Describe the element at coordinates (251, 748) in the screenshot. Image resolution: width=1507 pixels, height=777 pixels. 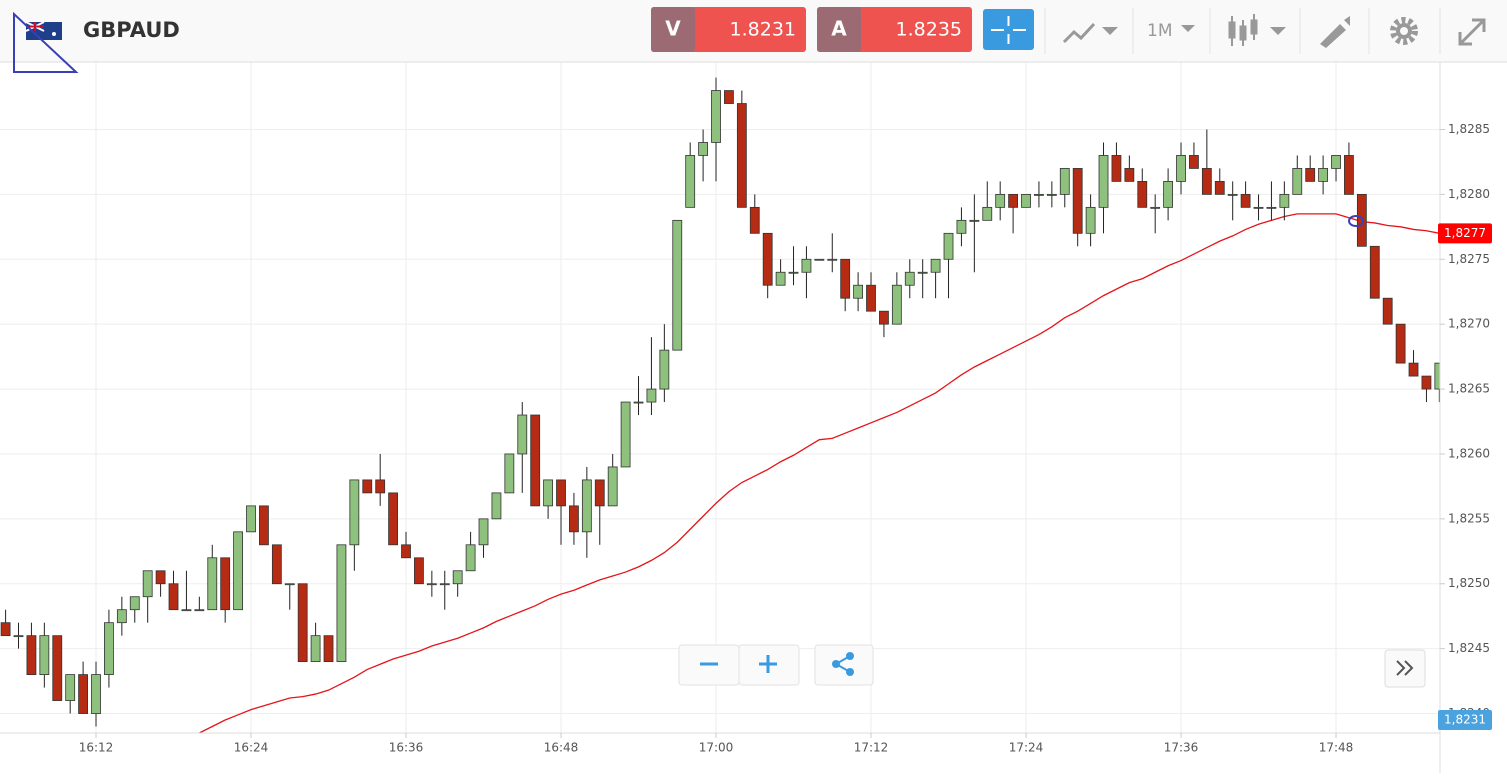
I see `x-tick-label: 16:24` at that location.